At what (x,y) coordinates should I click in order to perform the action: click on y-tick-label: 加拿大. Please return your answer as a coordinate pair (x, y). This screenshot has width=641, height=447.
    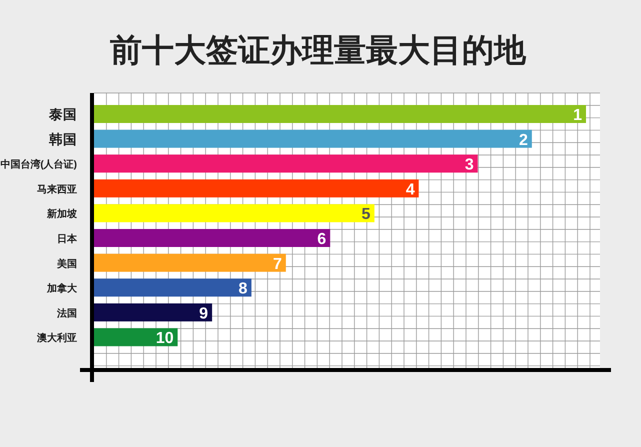
    Looking at the image, I should click on (62, 288).